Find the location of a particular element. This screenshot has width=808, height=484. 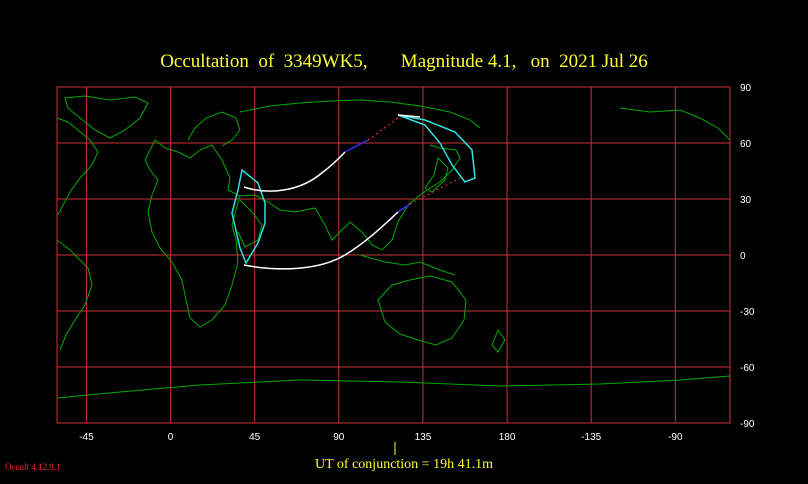

longitude-tick-label: -90 is located at coordinates (675, 437).